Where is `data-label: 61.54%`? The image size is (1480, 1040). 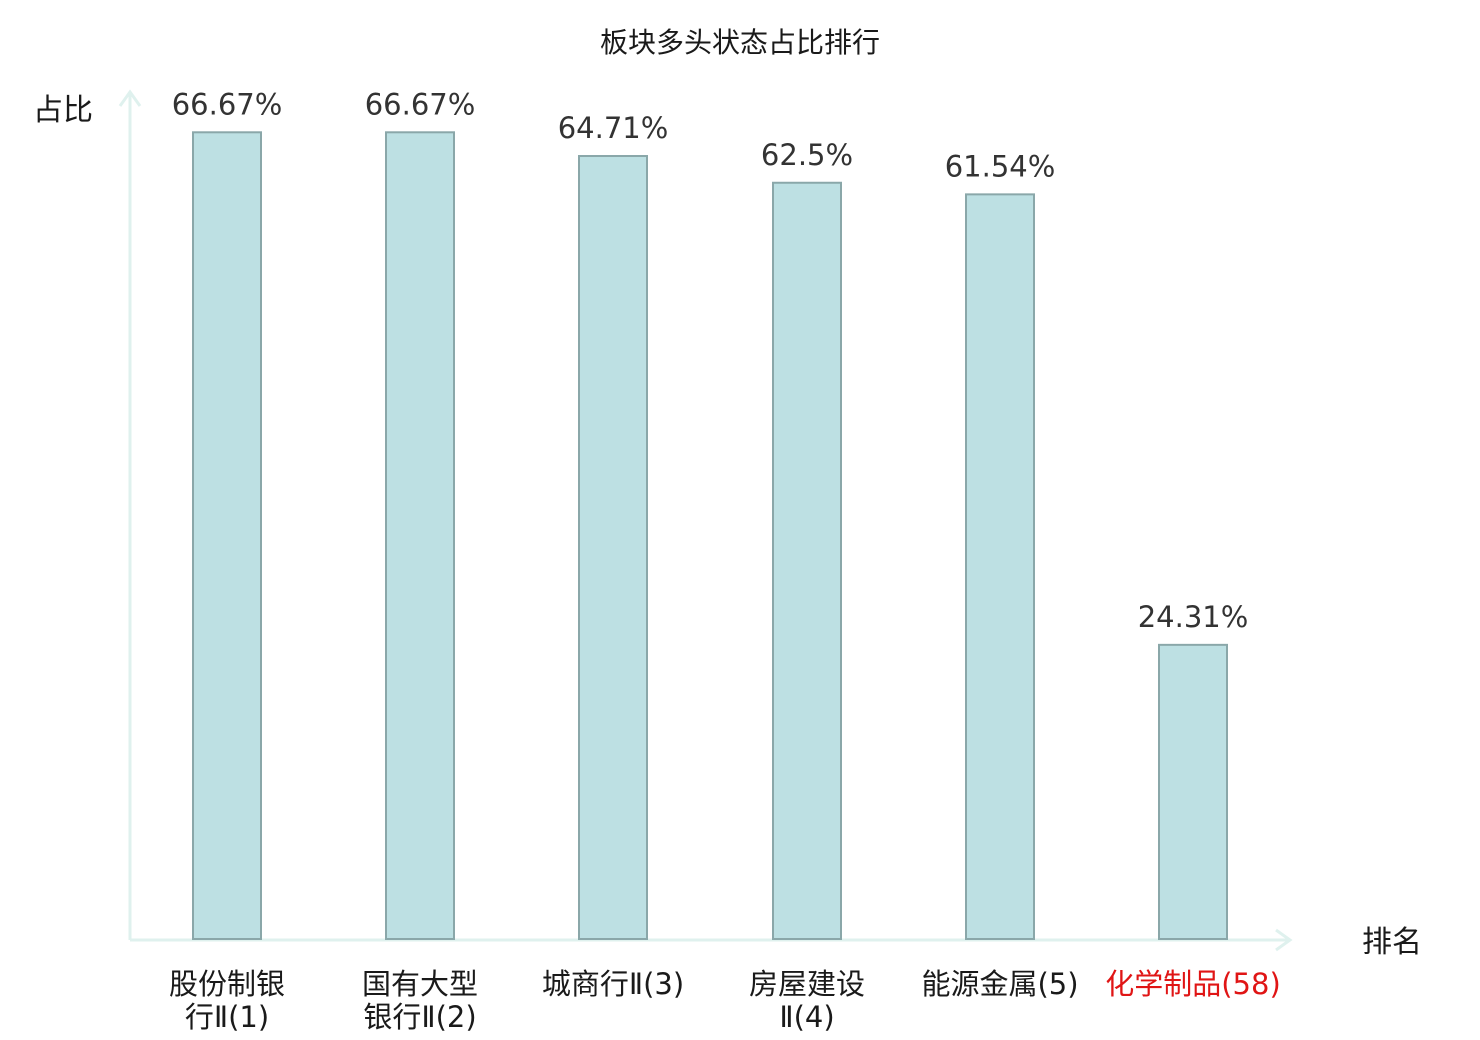 data-label: 61.54% is located at coordinates (1000, 166).